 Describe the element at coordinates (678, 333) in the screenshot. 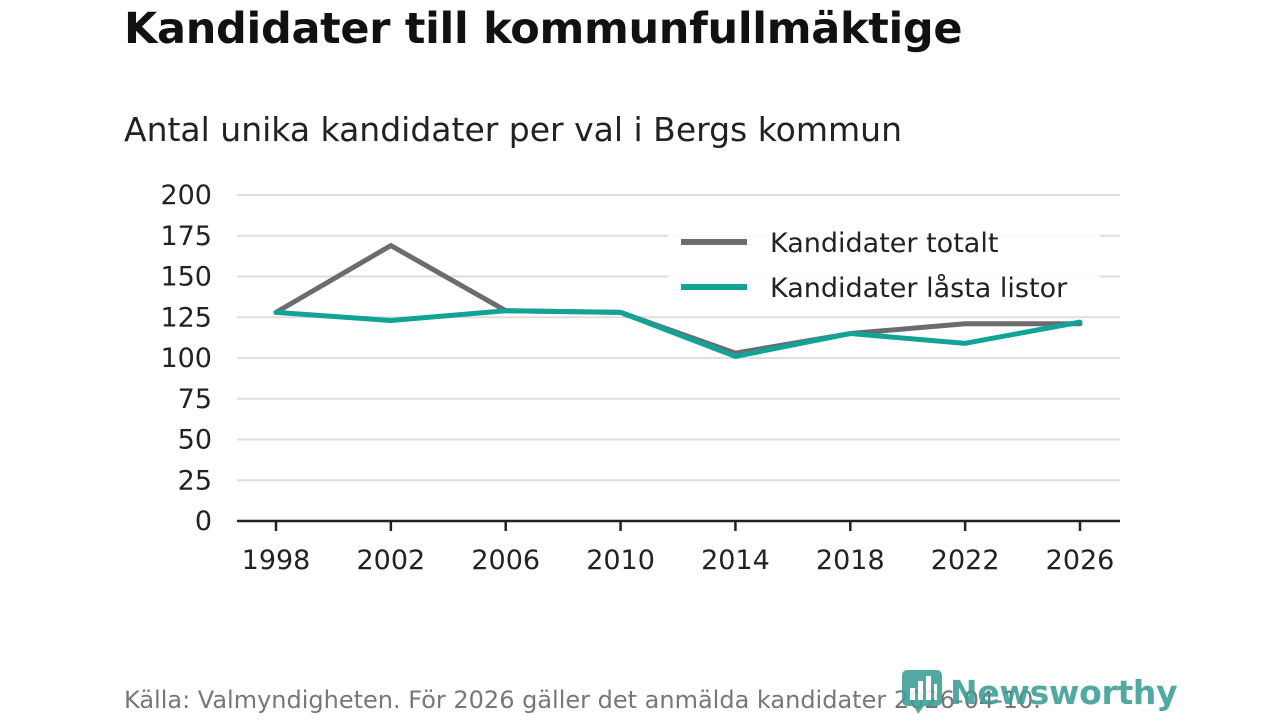

I see `series-line-kandidater-lasta-listor` at that location.